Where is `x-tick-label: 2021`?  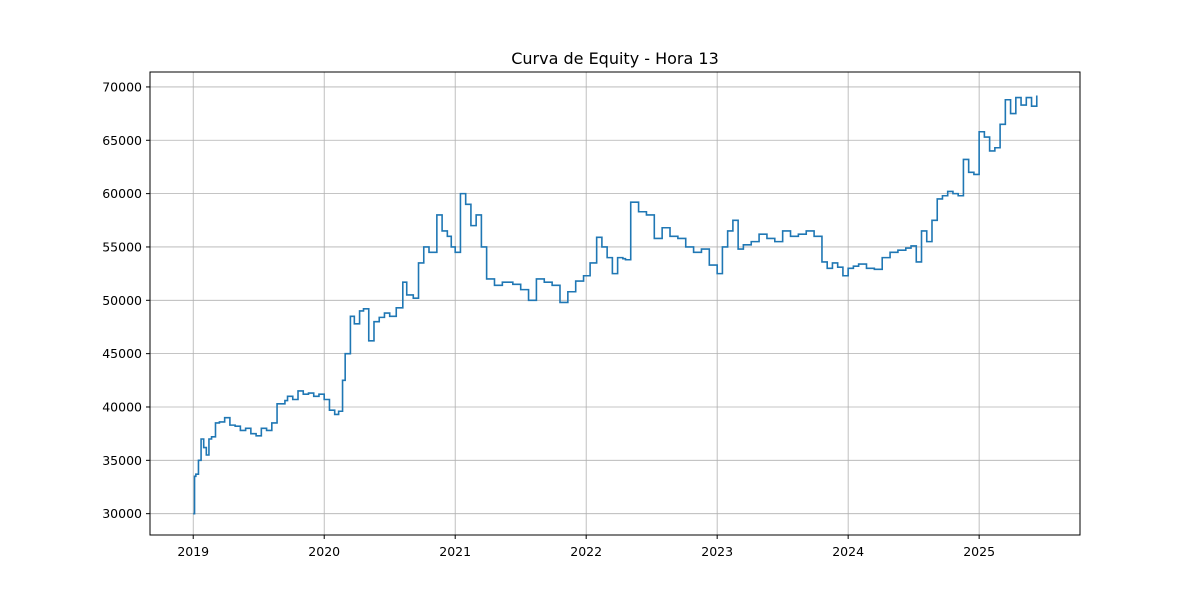 x-tick-label: 2021 is located at coordinates (455, 551).